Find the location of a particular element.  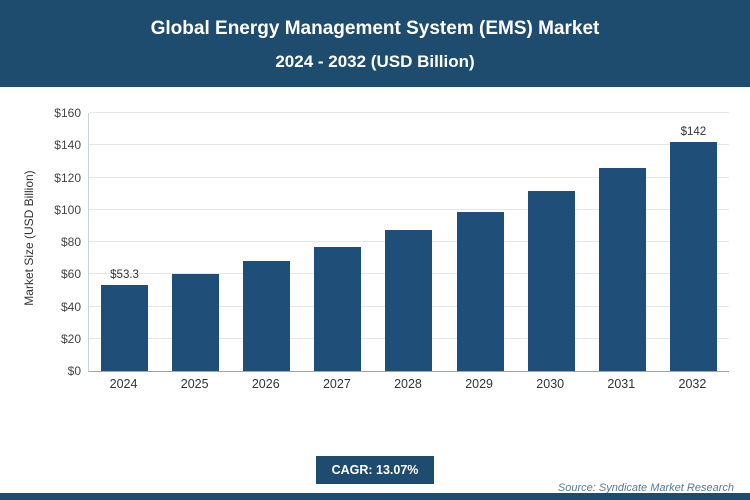

y-tick-label: $60 is located at coordinates (70, 274).